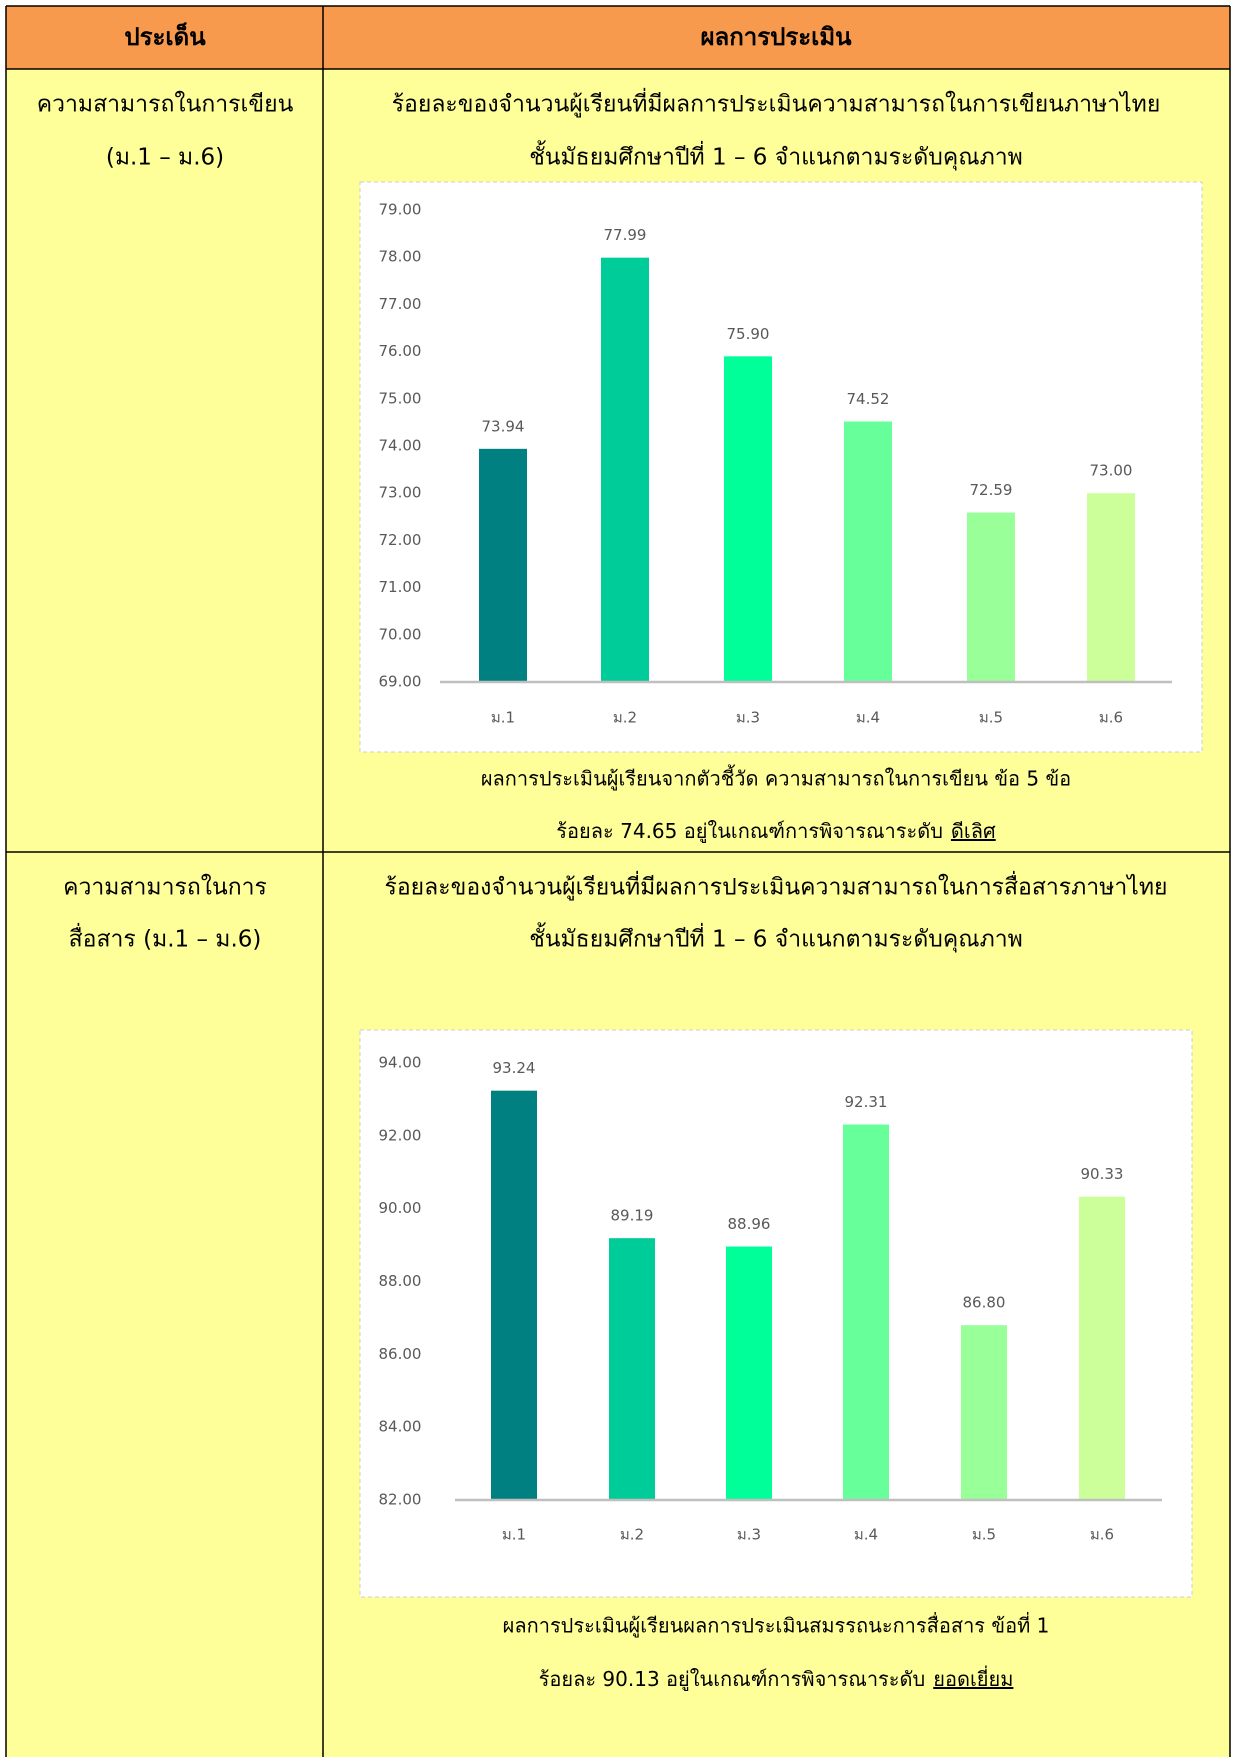  I want to click on level: ดีเลิศ, so click(973, 831).